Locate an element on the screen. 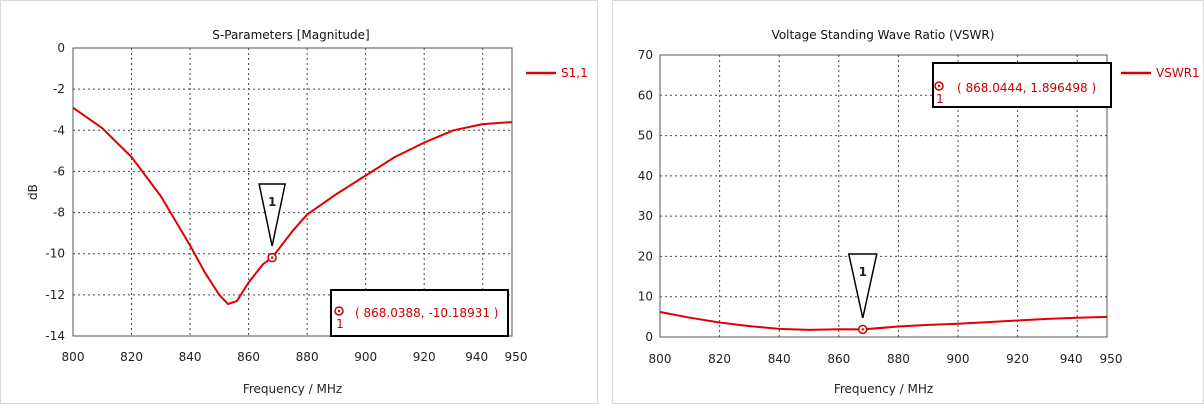 The width and height of the screenshot is (1204, 405). y-tick-label: -2 is located at coordinates (59, 89).